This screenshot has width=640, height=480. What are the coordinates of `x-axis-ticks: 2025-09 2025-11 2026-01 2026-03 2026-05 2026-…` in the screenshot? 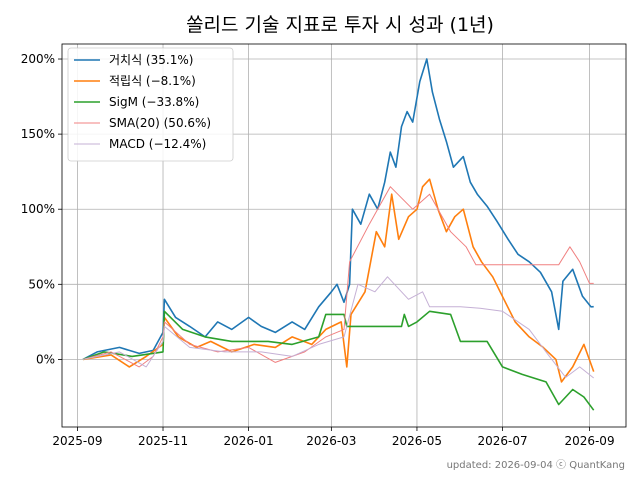 It's located at (333, 441).